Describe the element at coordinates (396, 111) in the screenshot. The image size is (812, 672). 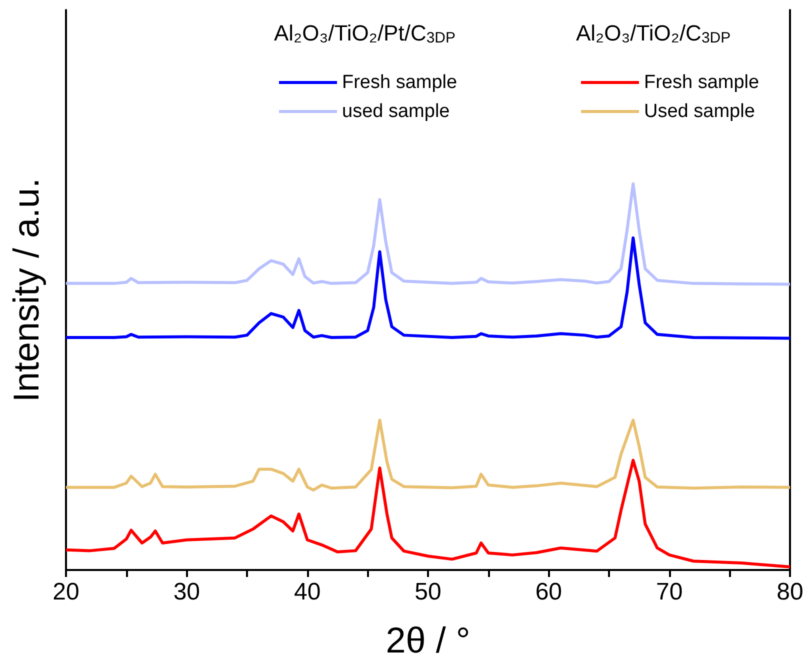
I see `legend-label: used sample` at that location.